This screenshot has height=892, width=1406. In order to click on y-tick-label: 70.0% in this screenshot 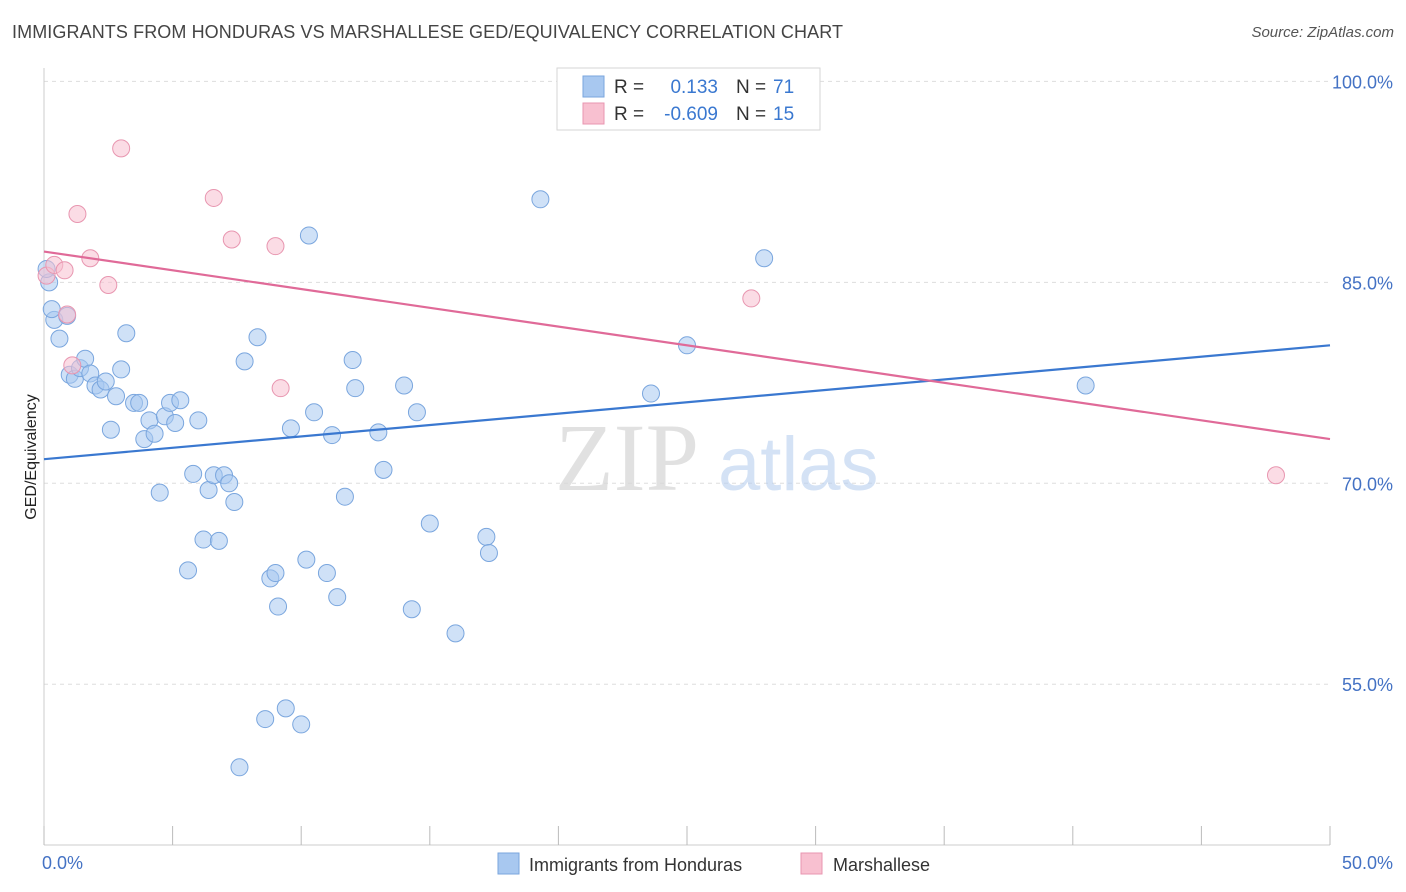, I will do `click(1367, 484)`.